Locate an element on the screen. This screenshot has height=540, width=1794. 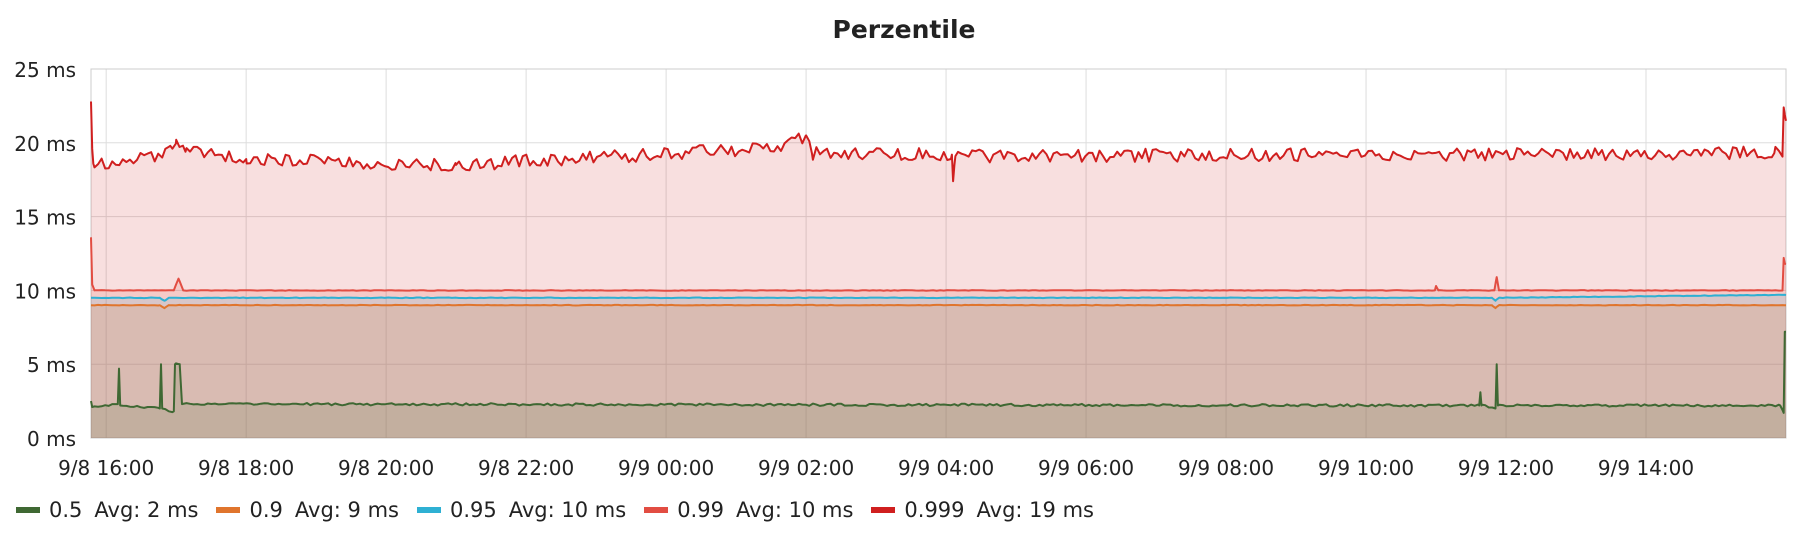
legend-item: 0.95 Avg: 10 ms is located at coordinates (521, 510).